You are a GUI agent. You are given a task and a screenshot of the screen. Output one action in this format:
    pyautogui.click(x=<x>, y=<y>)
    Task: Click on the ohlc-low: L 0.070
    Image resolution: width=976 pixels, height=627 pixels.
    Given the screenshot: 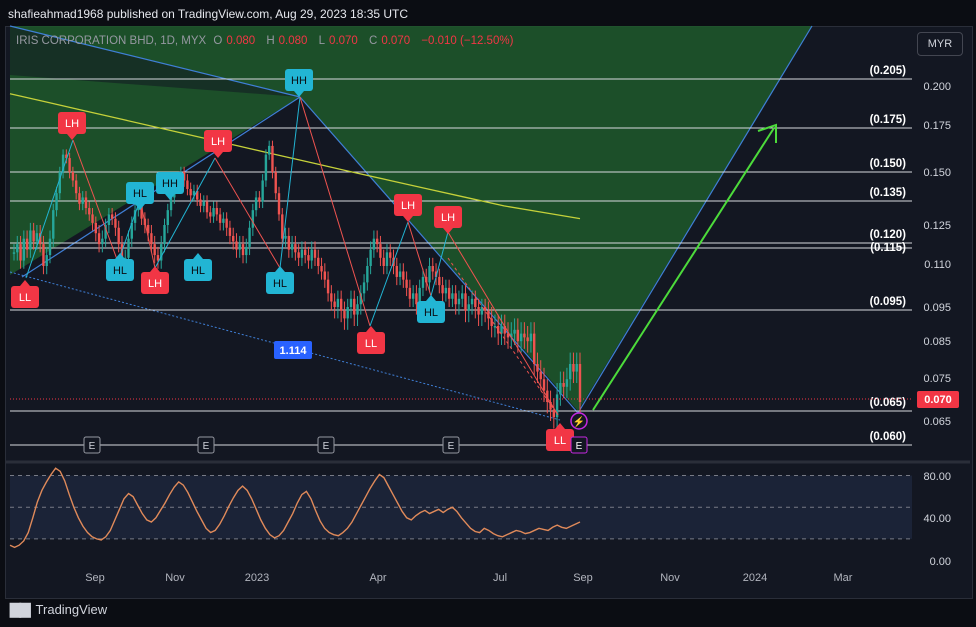 What is the action you would take?
    pyautogui.click(x=338, y=41)
    